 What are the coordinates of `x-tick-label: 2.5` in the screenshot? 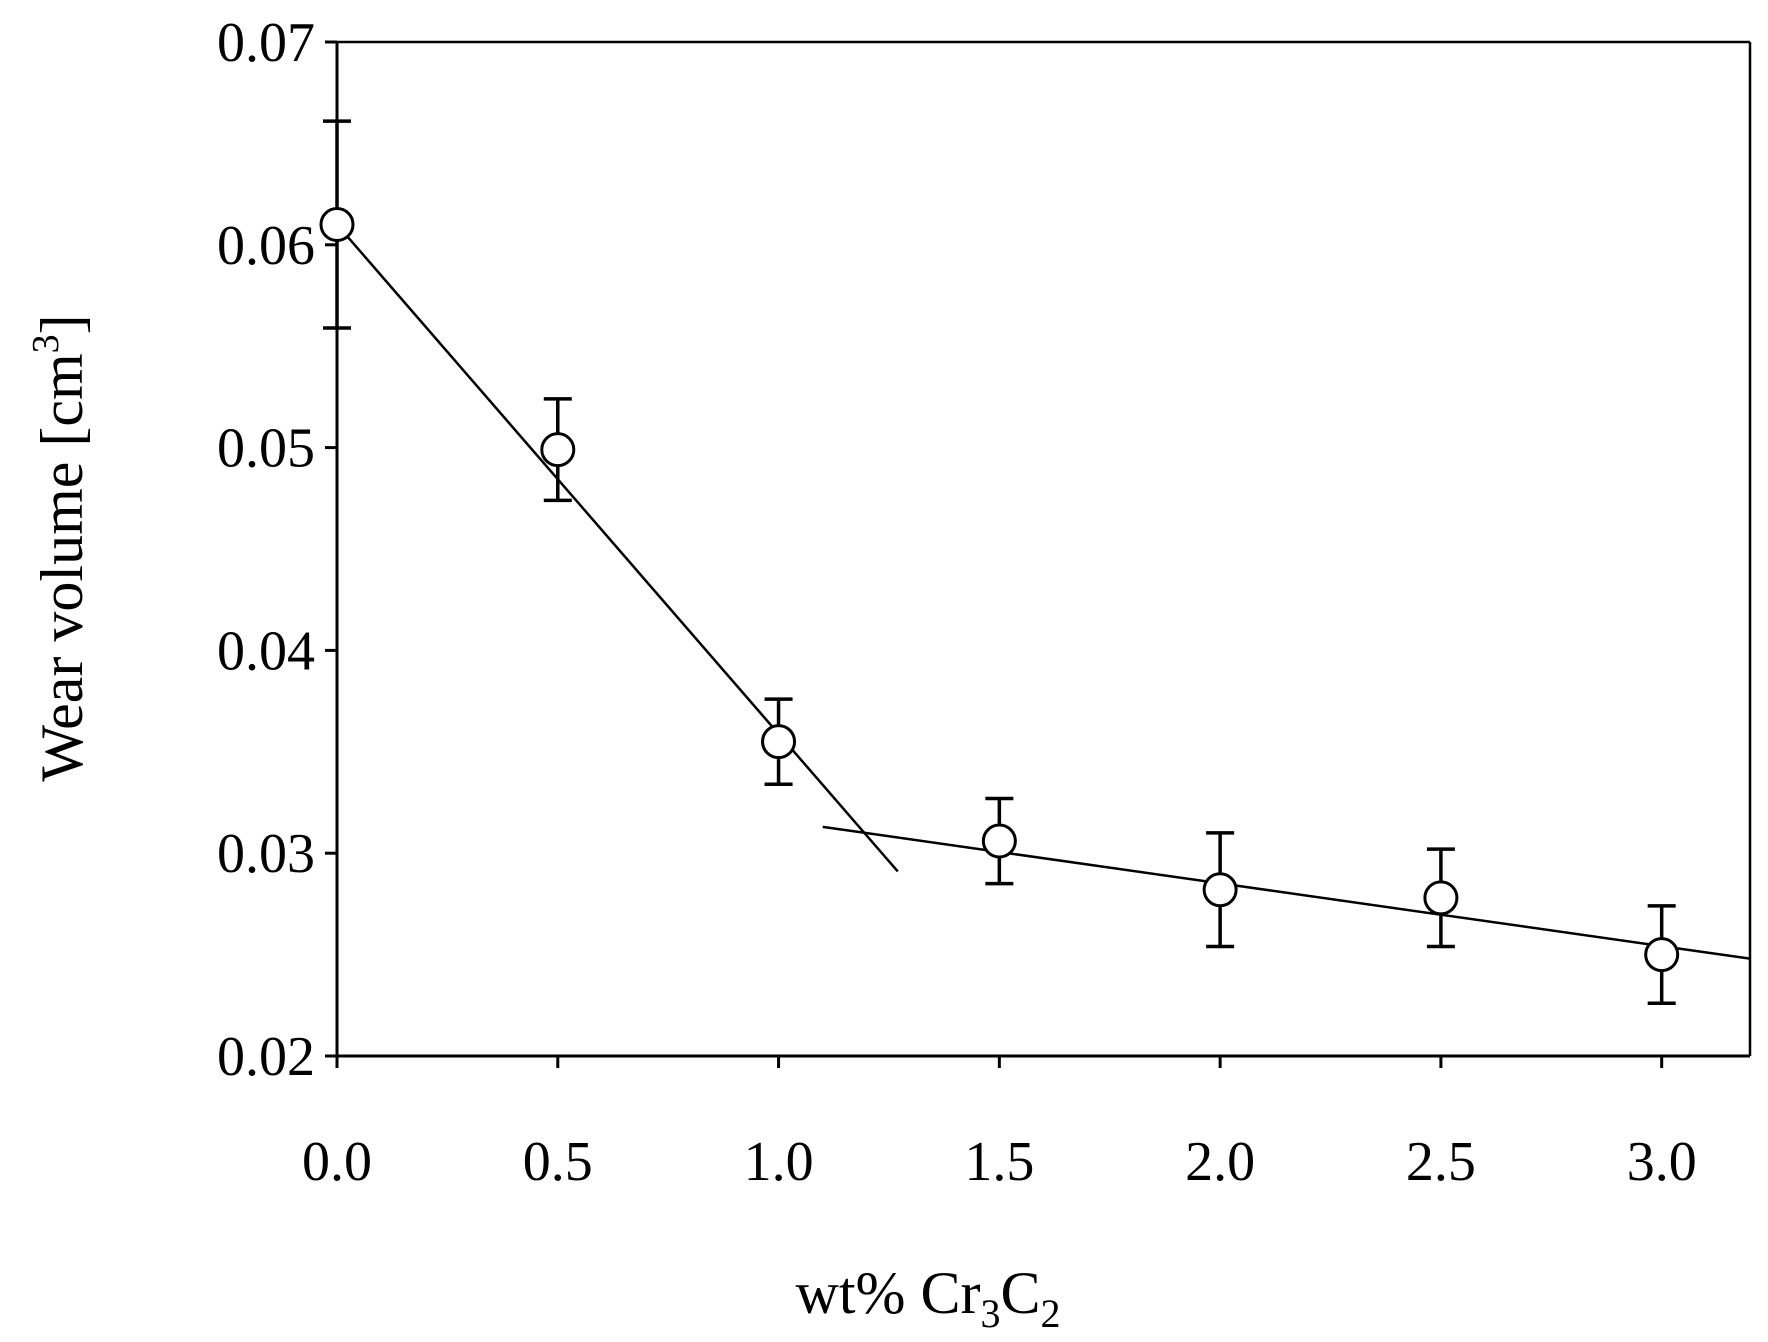 It's located at (1441, 1162).